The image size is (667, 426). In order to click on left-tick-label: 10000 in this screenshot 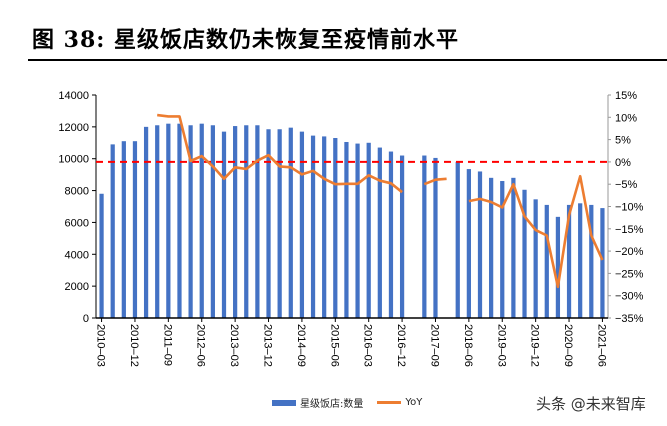, I will do `click(73, 160)`.